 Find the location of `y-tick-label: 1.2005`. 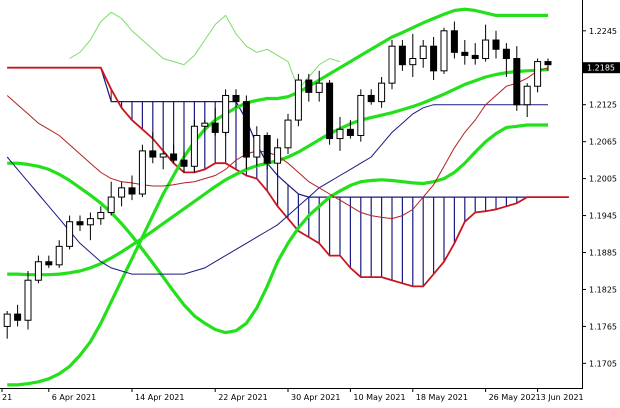

y-tick-label: 1.2005 is located at coordinates (603, 179).